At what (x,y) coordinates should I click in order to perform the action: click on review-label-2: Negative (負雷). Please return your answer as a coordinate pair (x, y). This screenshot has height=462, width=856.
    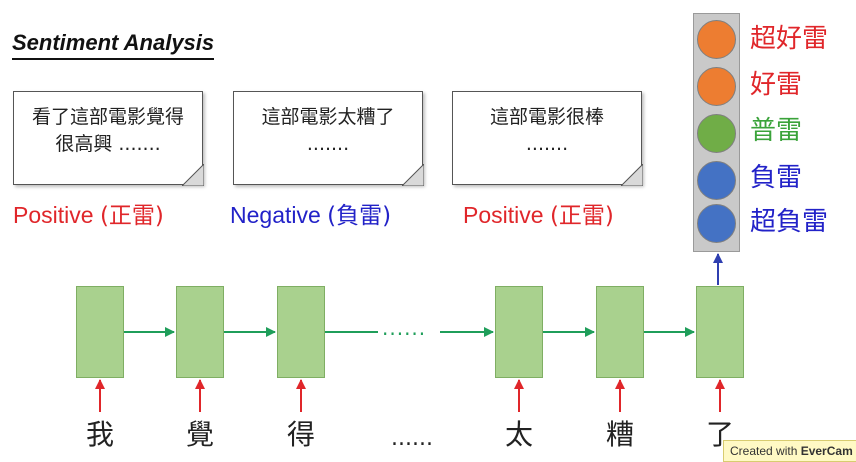
    Looking at the image, I should click on (310, 213).